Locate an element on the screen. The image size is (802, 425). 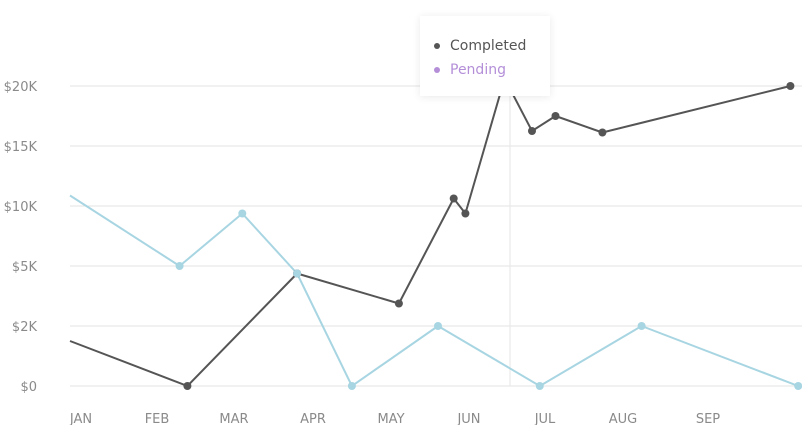
legend-label-pending: Pending is located at coordinates (478, 70).